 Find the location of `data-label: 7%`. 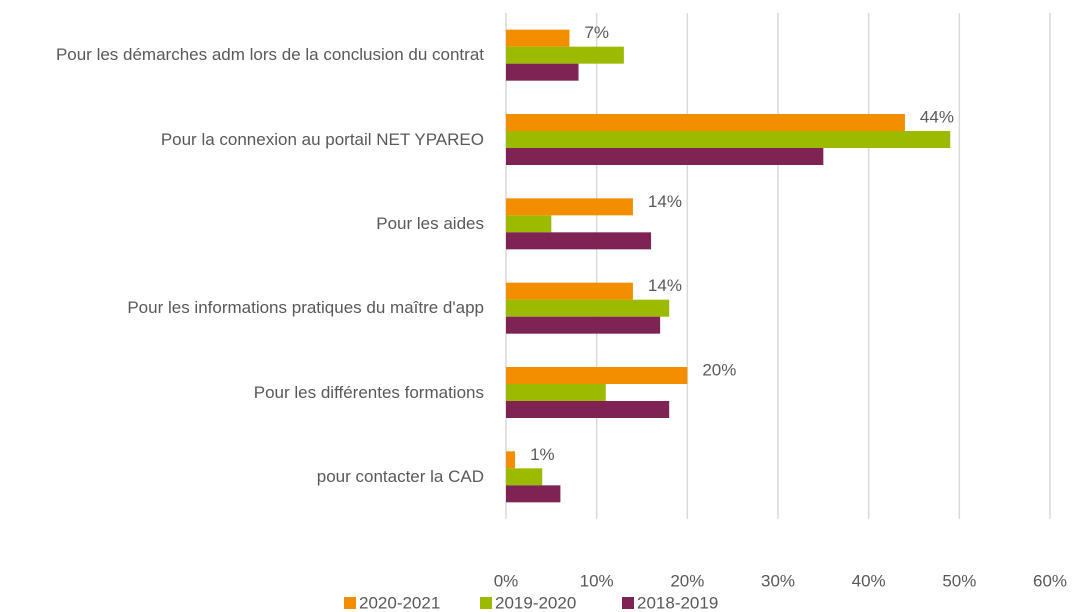

data-label: 7% is located at coordinates (596, 32).